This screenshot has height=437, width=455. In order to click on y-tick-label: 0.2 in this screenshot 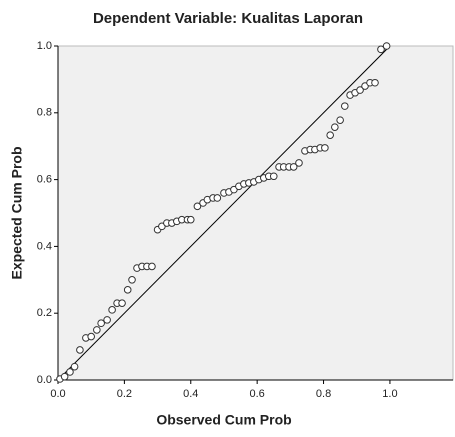, I will do `click(44, 313)`.